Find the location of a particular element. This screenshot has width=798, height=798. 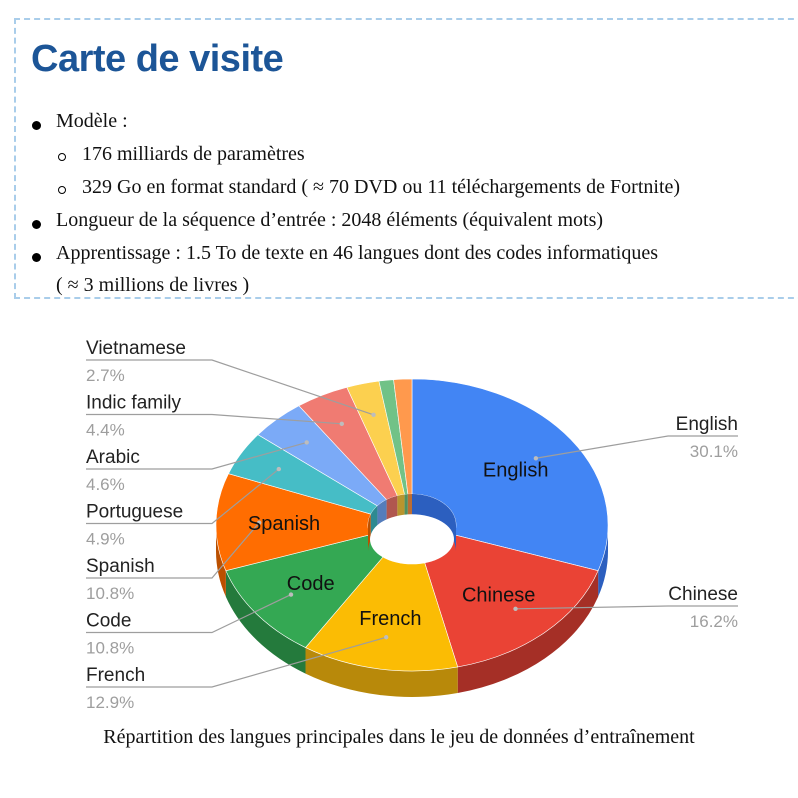

inside-labels: English Chinese French Code Spanish is located at coordinates (398, 545).